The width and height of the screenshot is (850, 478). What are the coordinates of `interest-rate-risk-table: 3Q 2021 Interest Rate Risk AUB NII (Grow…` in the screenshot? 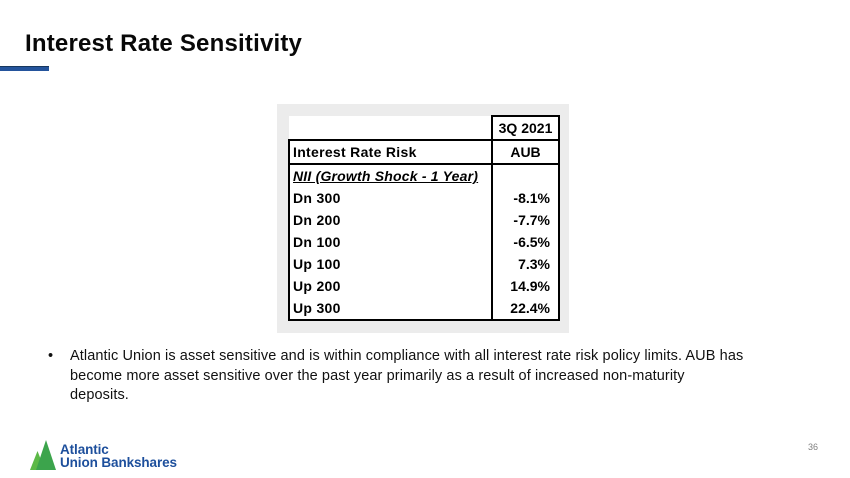 It's located at (424, 218).